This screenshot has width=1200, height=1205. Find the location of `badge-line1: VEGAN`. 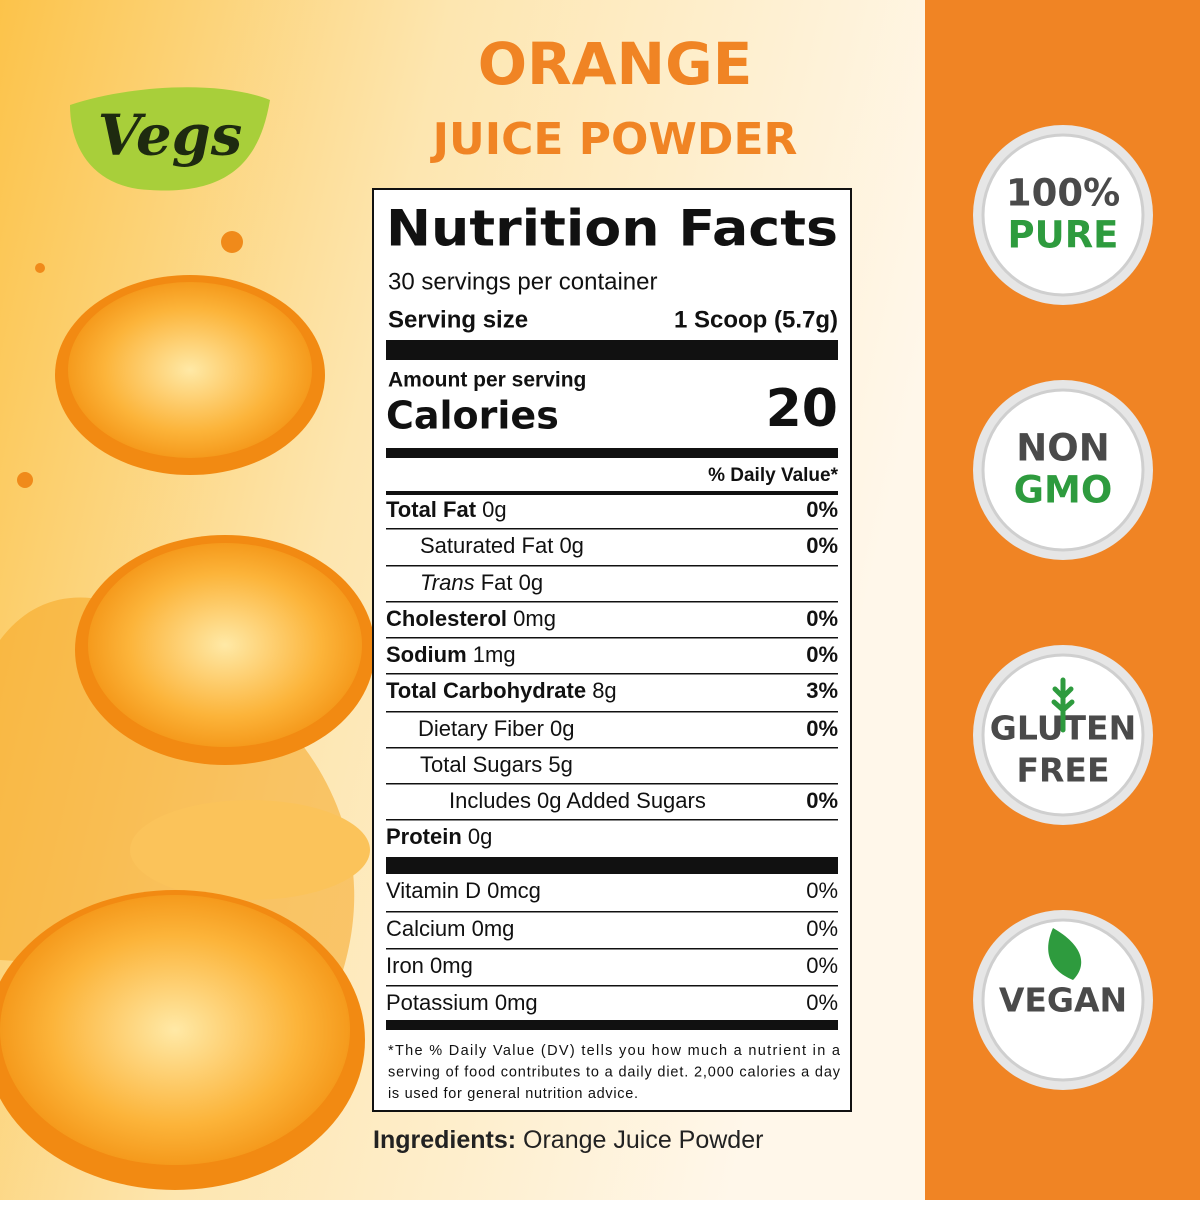

badge-line1: VEGAN is located at coordinates (1063, 1000).